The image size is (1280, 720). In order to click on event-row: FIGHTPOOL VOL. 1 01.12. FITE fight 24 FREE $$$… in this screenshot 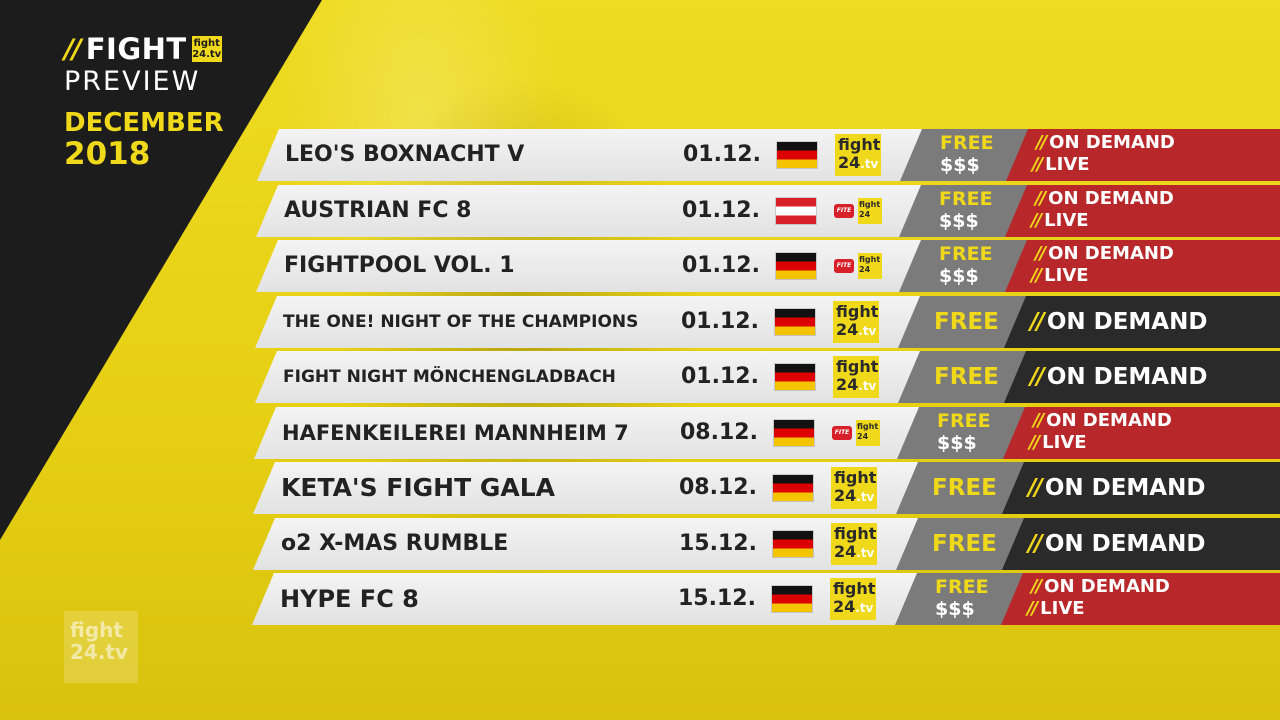, I will do `click(640, 266)`.